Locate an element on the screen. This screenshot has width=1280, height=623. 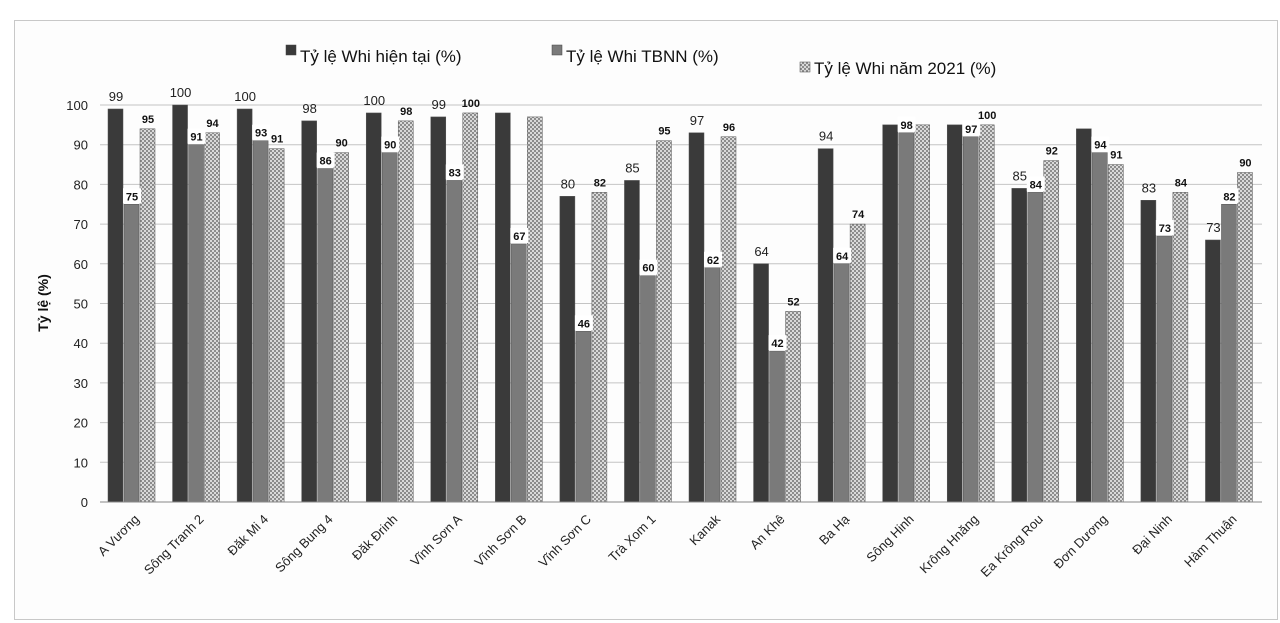
category-label: Ba Hạ is located at coordinates (834, 529).